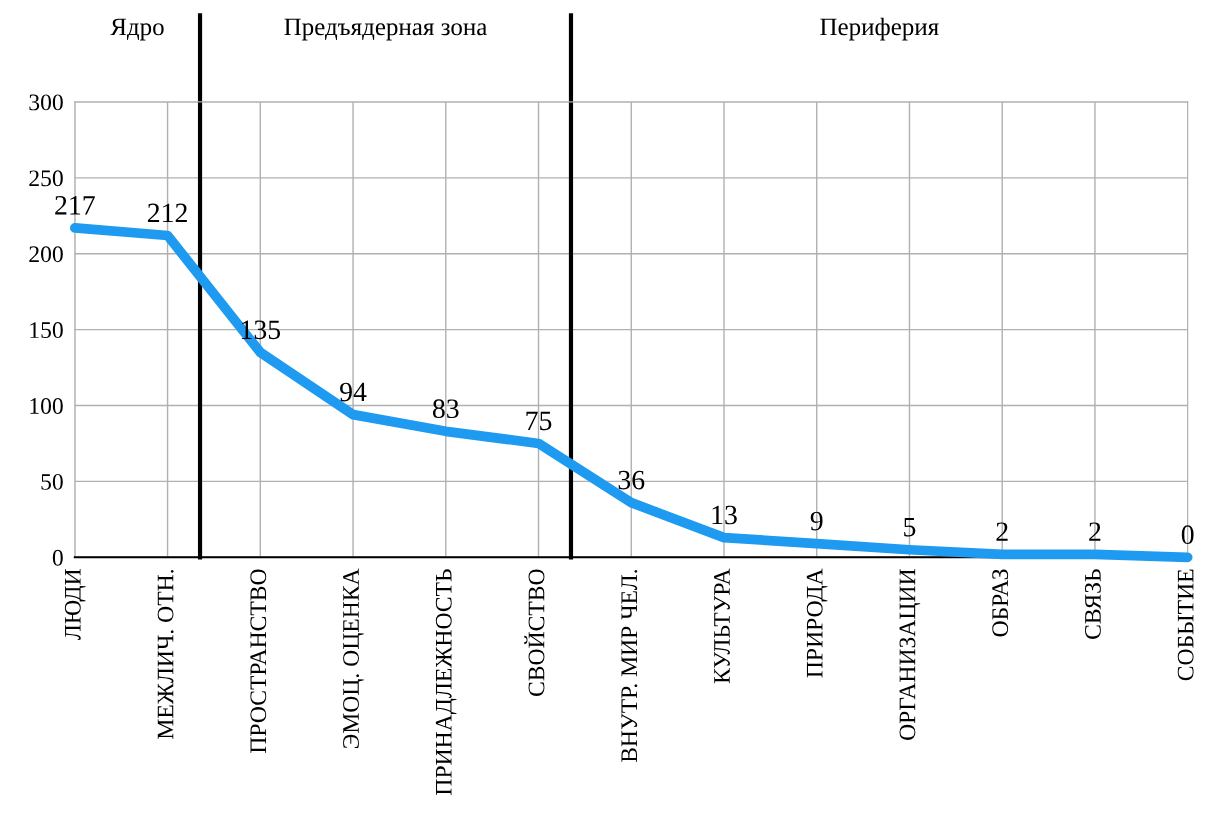 This screenshot has height=822, width=1207. Describe the element at coordinates (46, 178) in the screenshot. I see `y-tick-label: 250` at that location.